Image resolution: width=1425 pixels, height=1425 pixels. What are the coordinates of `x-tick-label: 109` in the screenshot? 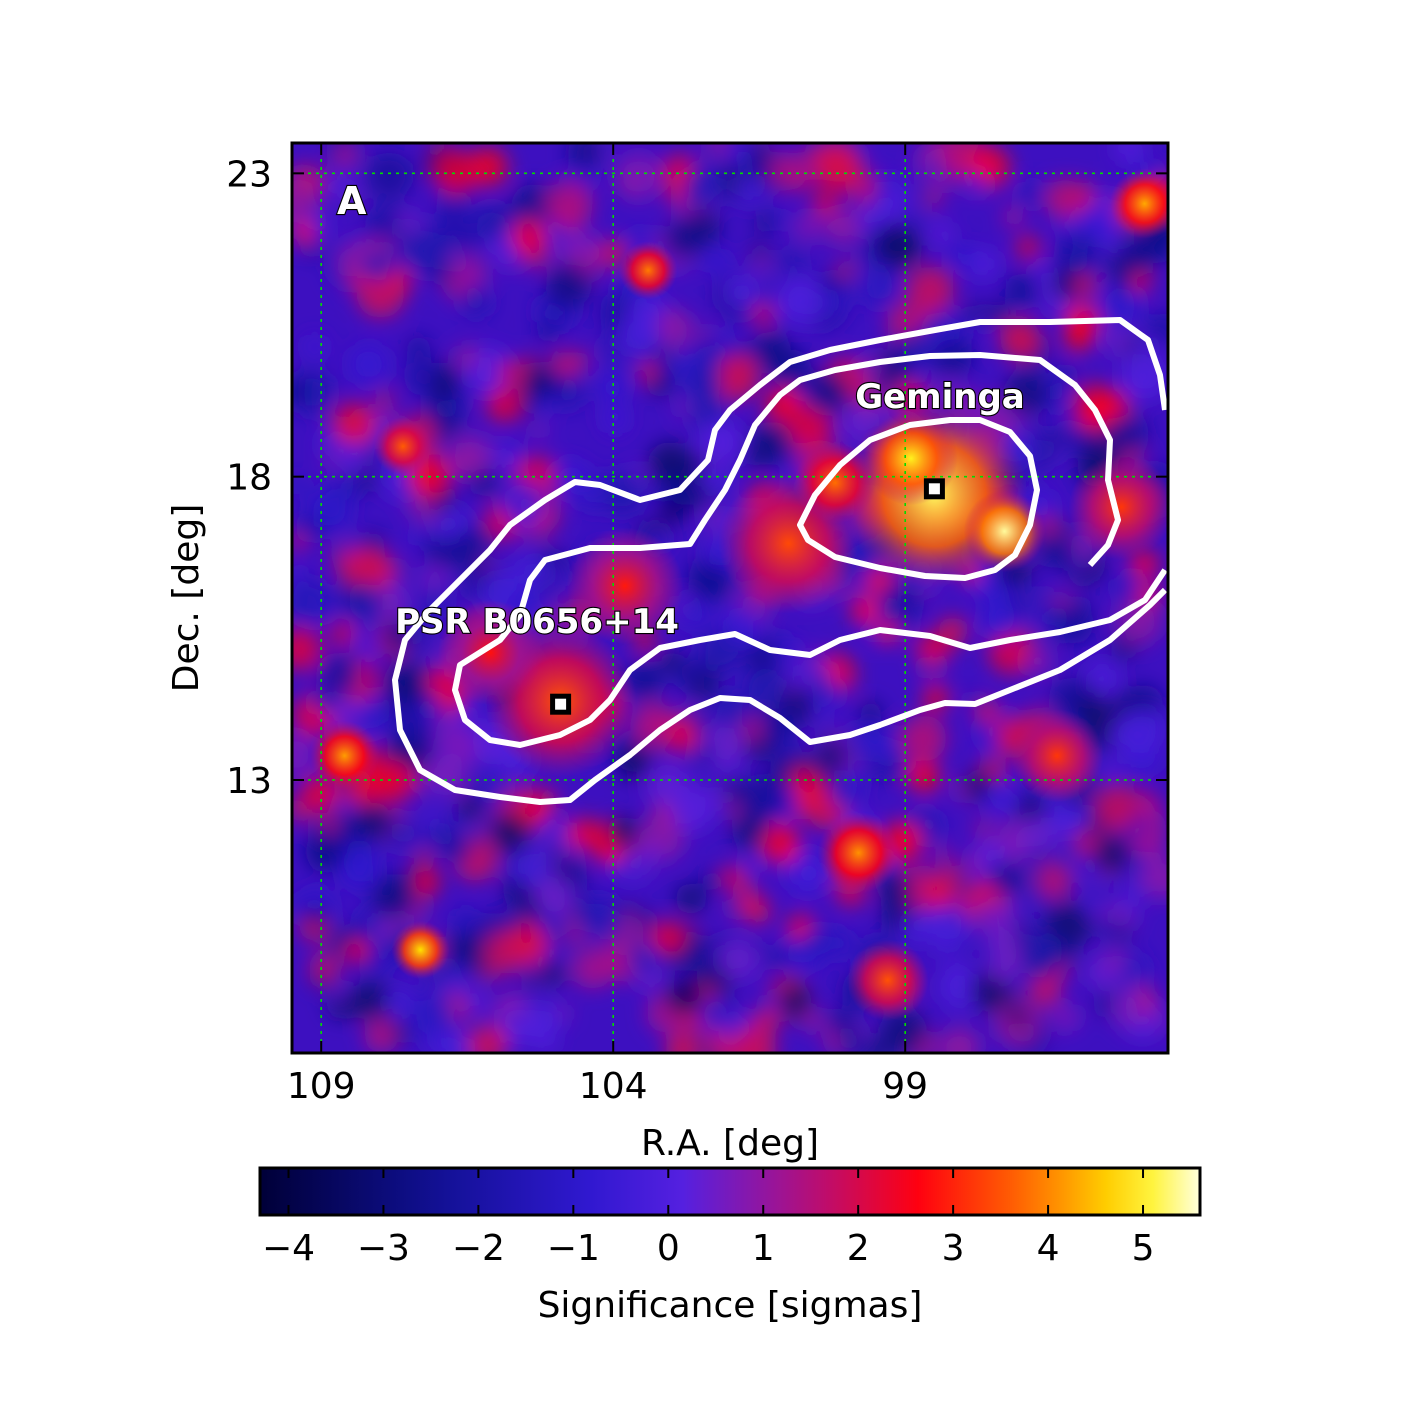 It's located at (321, 1086).